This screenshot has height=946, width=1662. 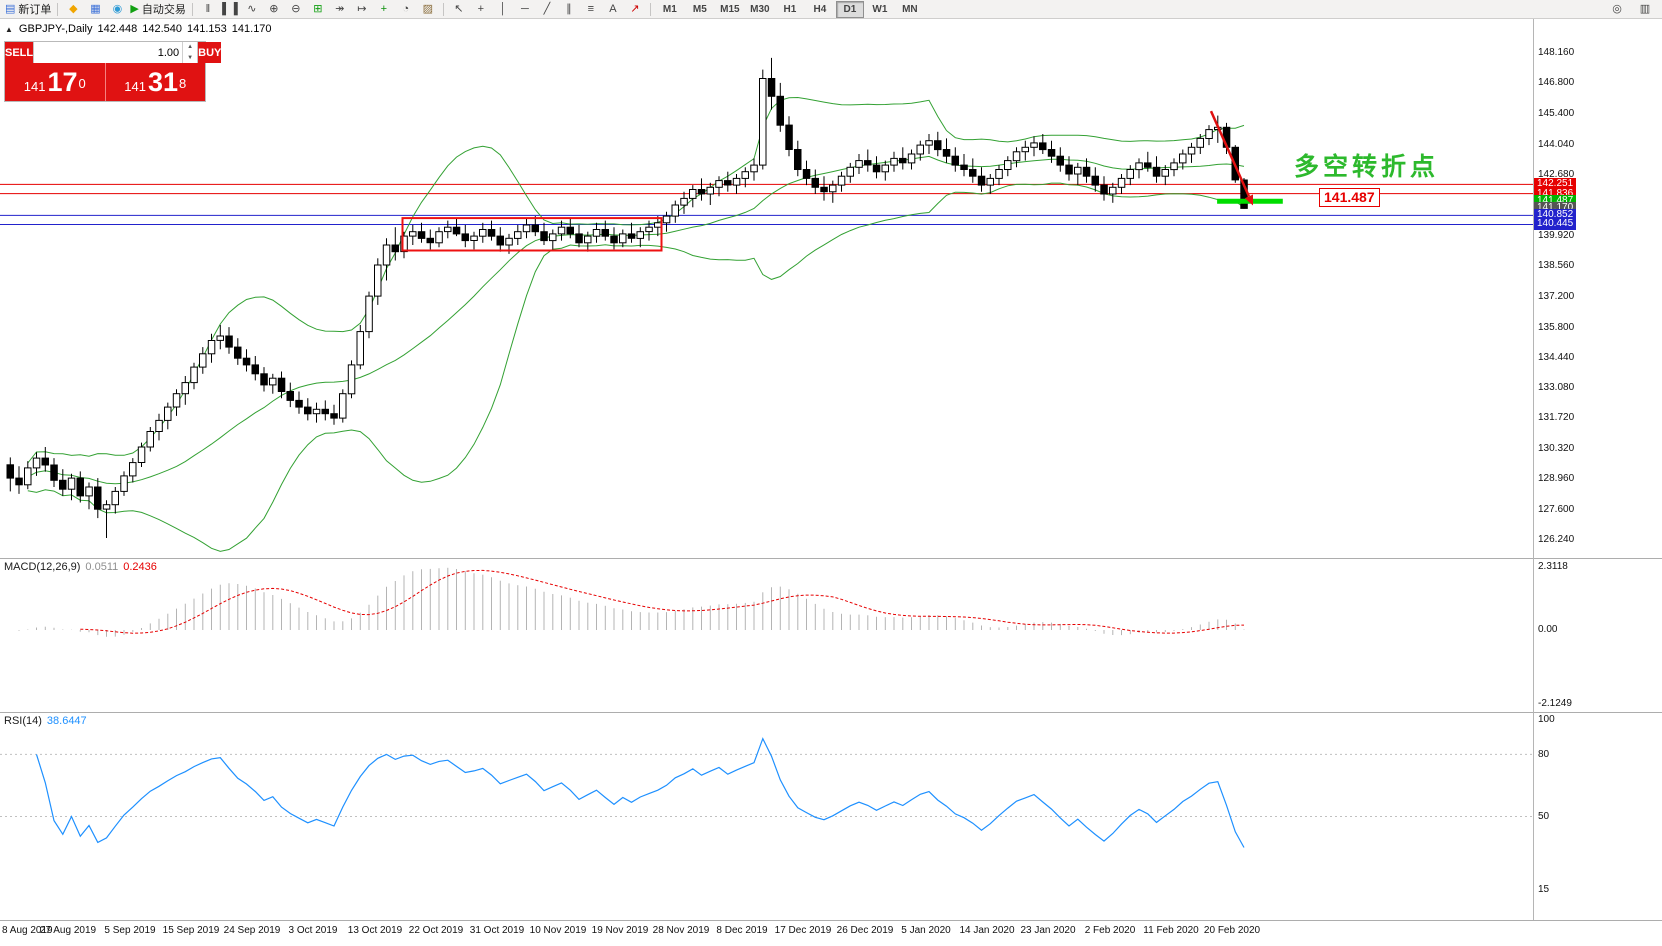 I want to click on zoom-in-button: ⊕, so click(x=274, y=9).